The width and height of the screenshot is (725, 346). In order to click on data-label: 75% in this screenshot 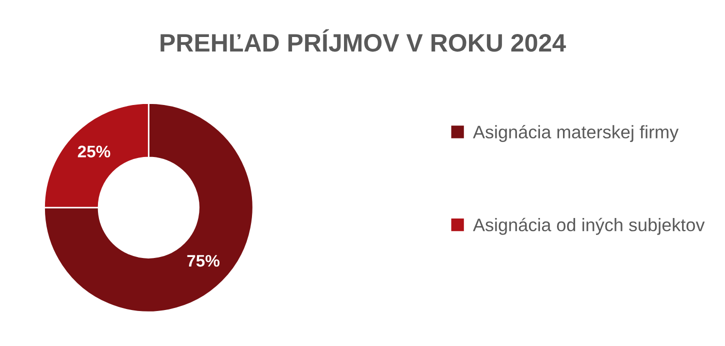, I will do `click(203, 260)`.